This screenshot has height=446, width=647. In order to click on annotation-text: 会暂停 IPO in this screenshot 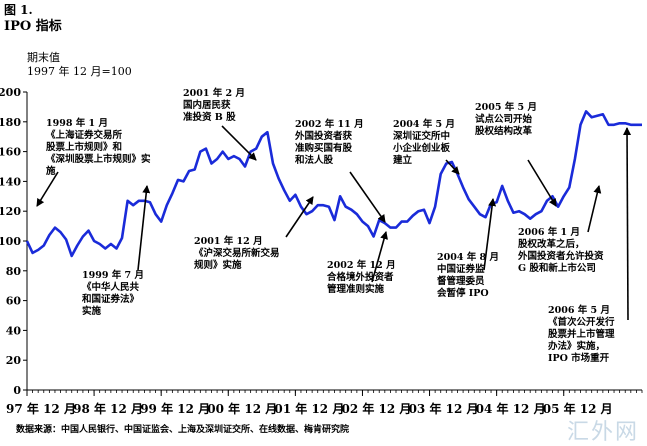, I will do `click(463, 293)`.